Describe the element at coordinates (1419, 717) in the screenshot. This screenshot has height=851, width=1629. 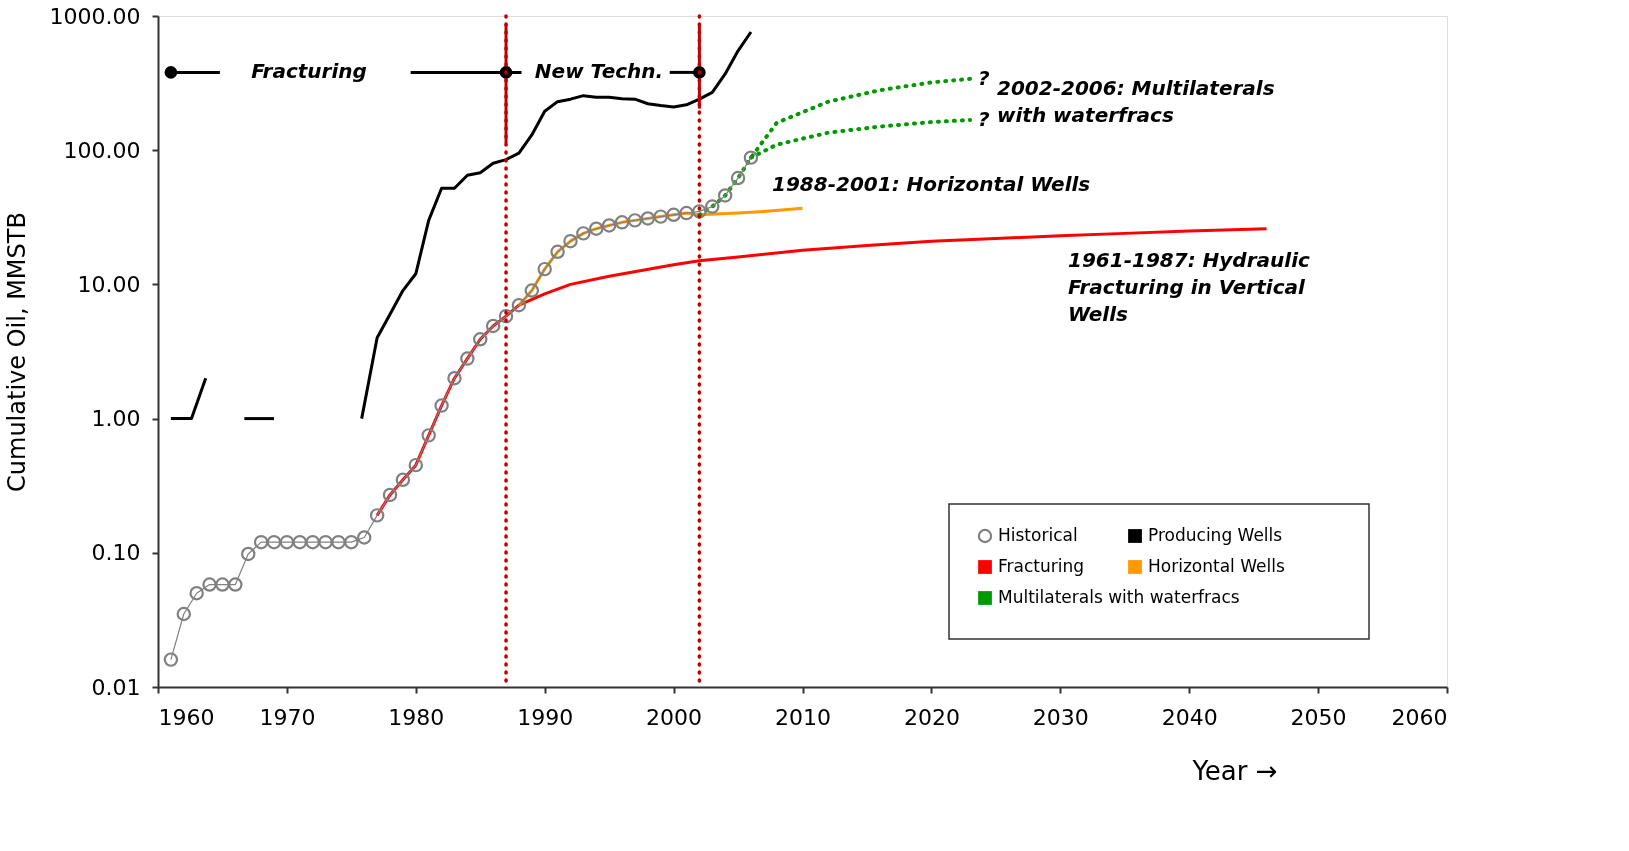
I see `x-tick-label: 2060` at that location.